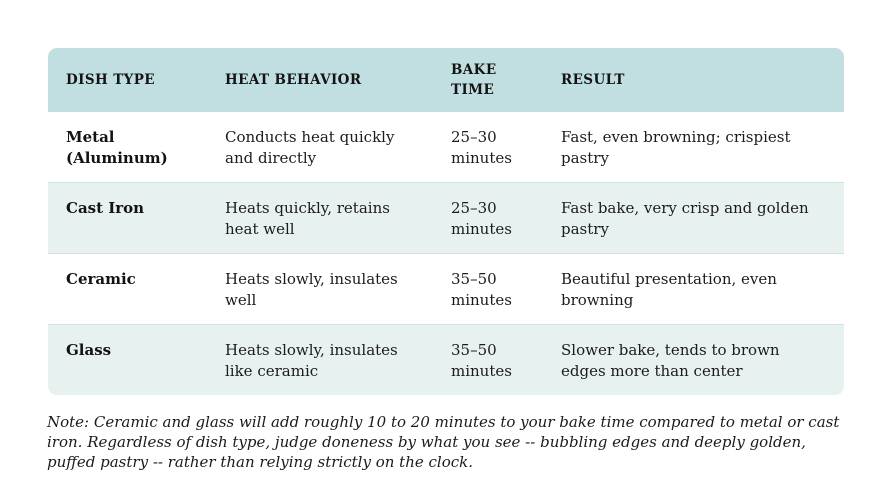 The image size is (892, 478). Describe the element at coordinates (320, 359) in the screenshot. I see `cell-heat-behavior: Heats slowly, insulates like ceramic` at that location.